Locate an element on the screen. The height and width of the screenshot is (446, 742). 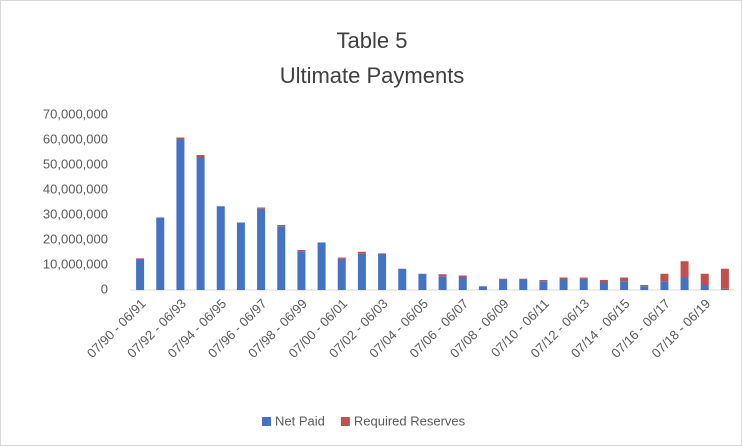
y-tick-label: 30,000,000 is located at coordinates (75, 213).